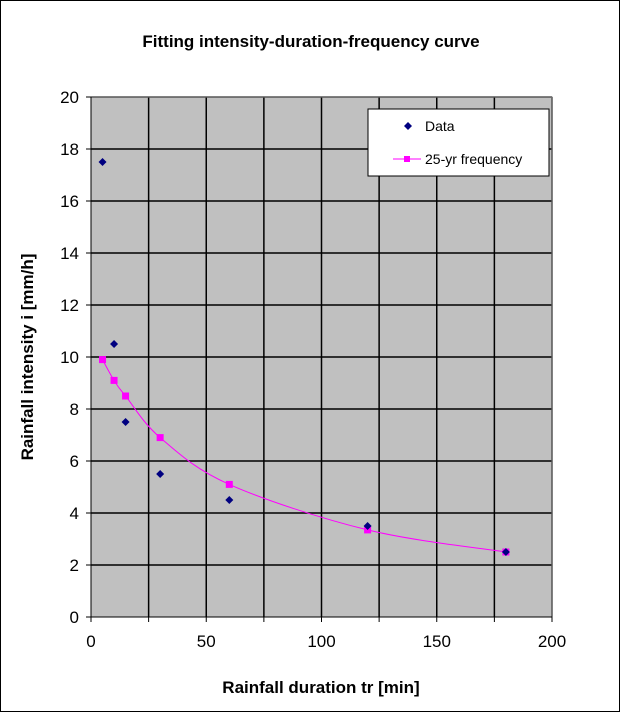 The image size is (620, 712). What do you see at coordinates (74, 565) in the screenshot?
I see `y-tick-label: 2` at bounding box center [74, 565].